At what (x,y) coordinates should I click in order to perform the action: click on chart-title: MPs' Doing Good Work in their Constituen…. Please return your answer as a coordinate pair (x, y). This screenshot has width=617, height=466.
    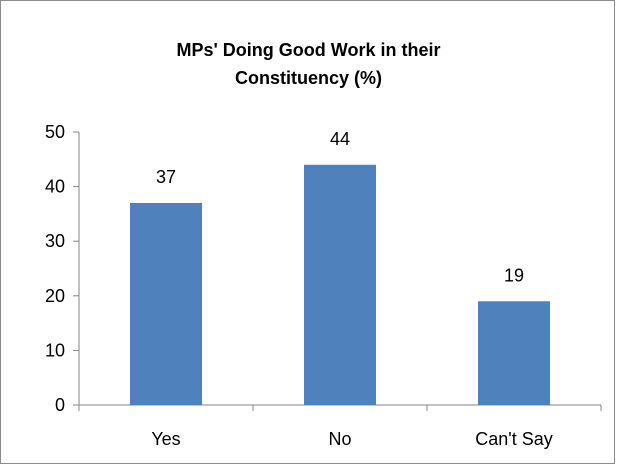
    Looking at the image, I should click on (308, 64).